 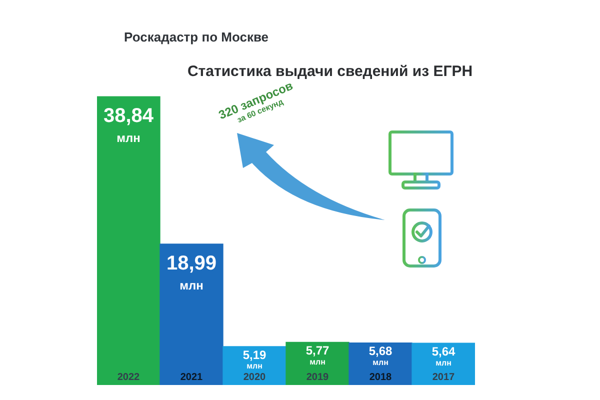 What do you see at coordinates (254, 377) in the screenshot?
I see `x-tick-label: 2020` at bounding box center [254, 377].